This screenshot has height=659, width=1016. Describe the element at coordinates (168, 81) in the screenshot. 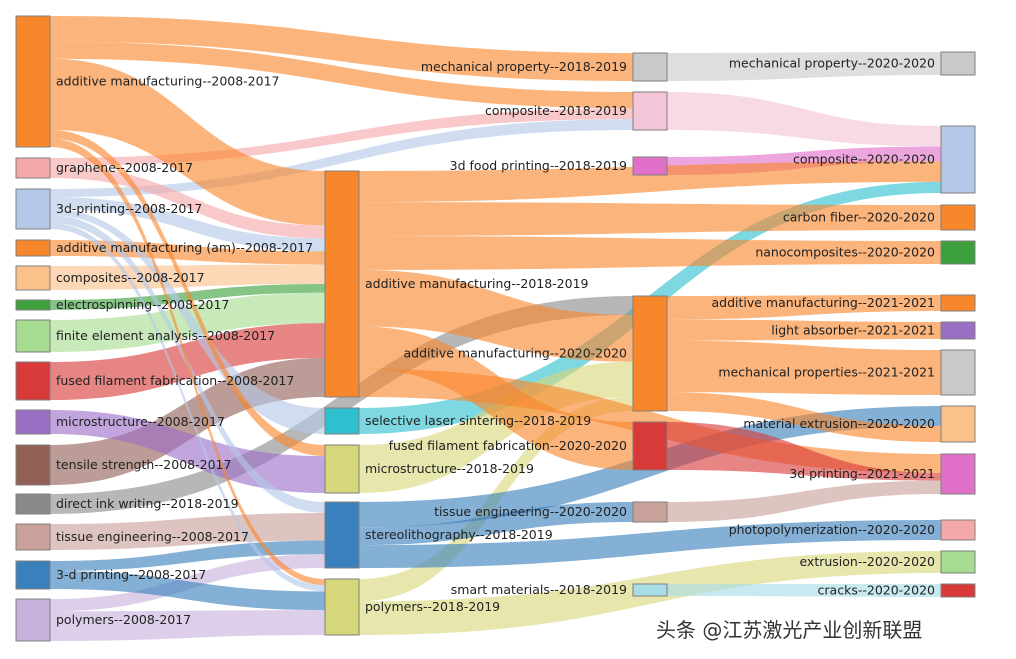

I see `node-label-am0817: additive manufacturing--2008-2017` at that location.